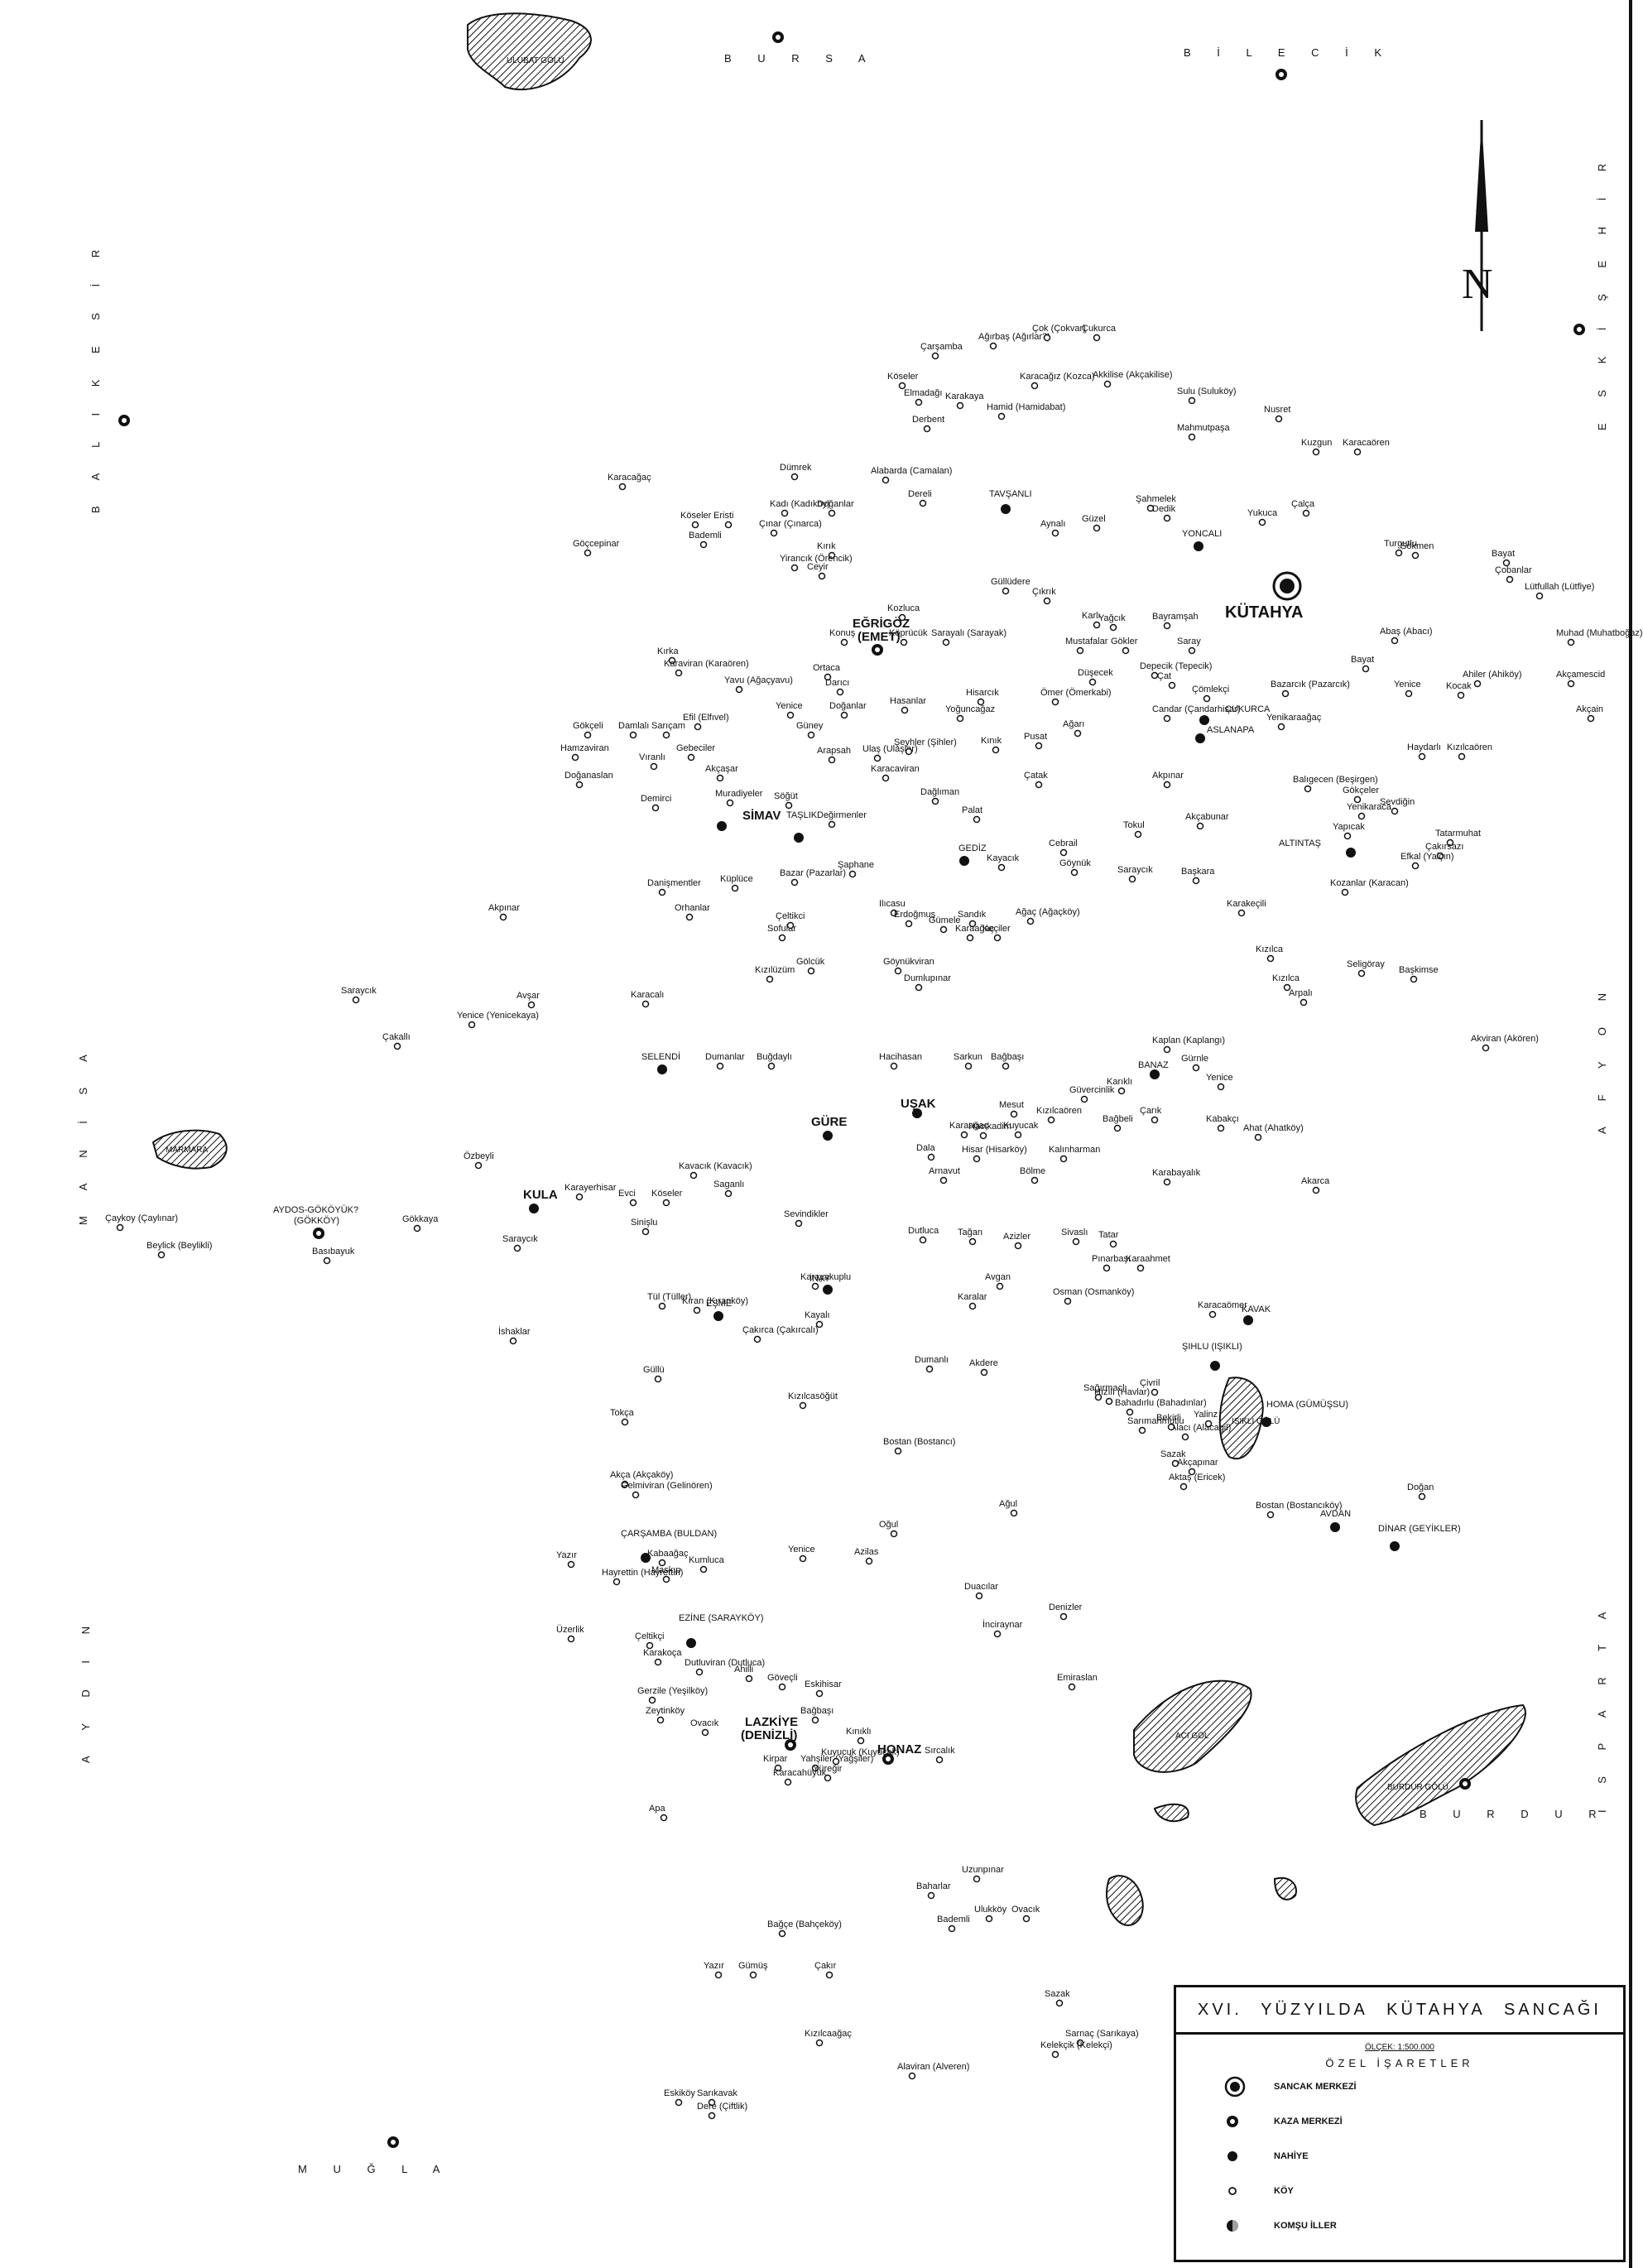 This screenshot has width=1643, height=2268. Describe the element at coordinates (722, 2107) in the screenshot. I see `village-label: Dere (Çiftlik)` at that location.